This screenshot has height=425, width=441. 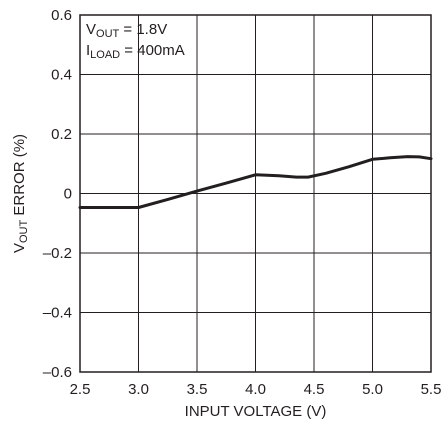 I want to click on annotation-iload-main: I, so click(x=88, y=50).